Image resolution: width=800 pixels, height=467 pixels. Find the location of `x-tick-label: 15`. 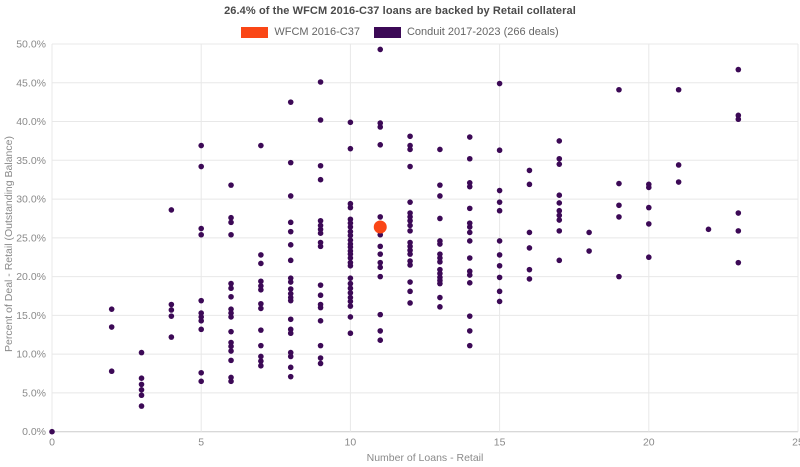

x-tick-label: 15 is located at coordinates (500, 443).